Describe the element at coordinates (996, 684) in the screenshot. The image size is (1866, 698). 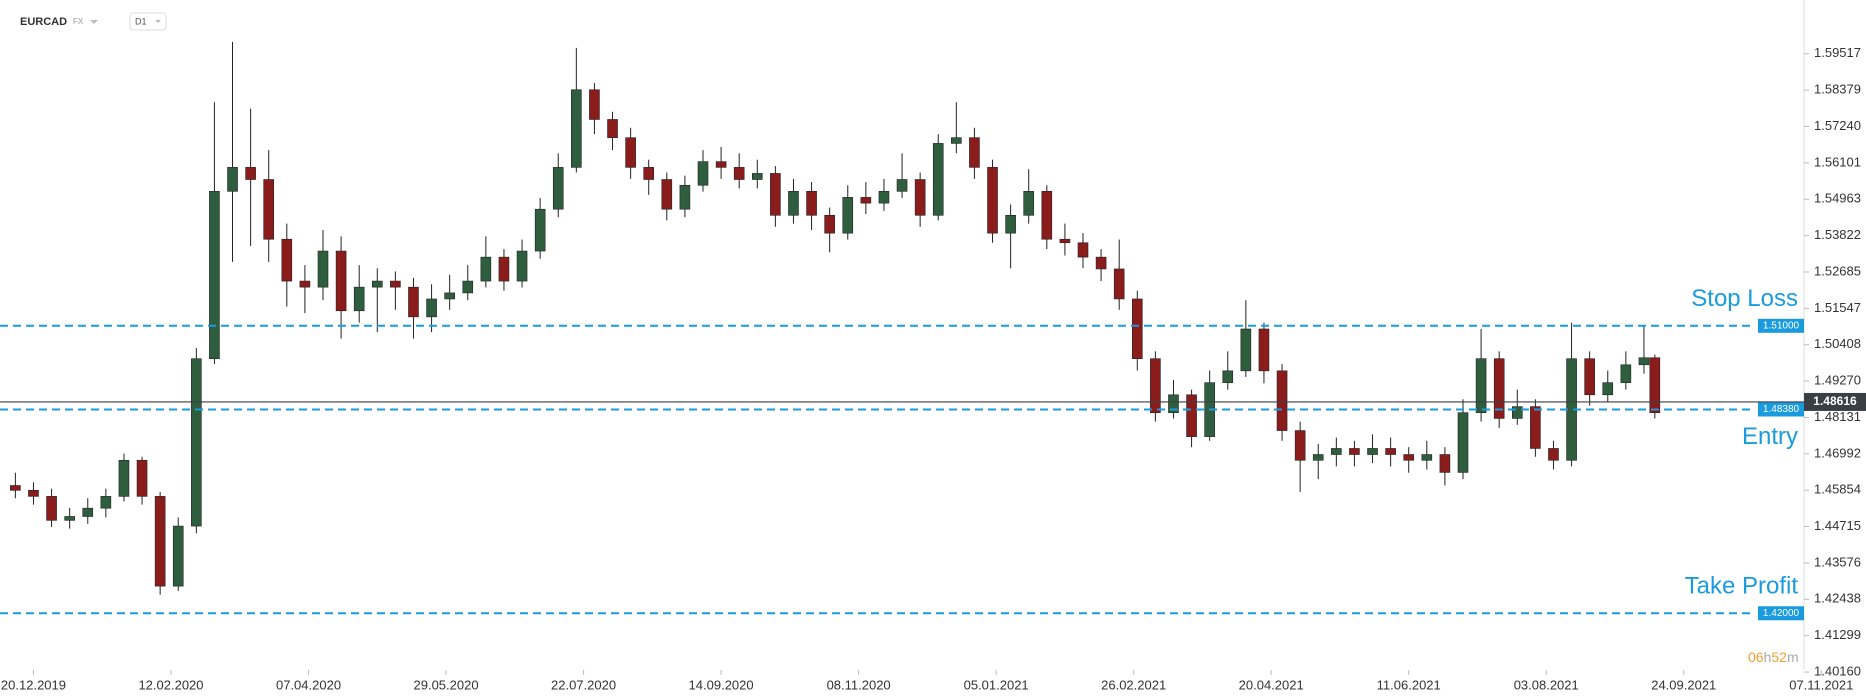
I see `x-tick-label: 05.01.2021` at that location.